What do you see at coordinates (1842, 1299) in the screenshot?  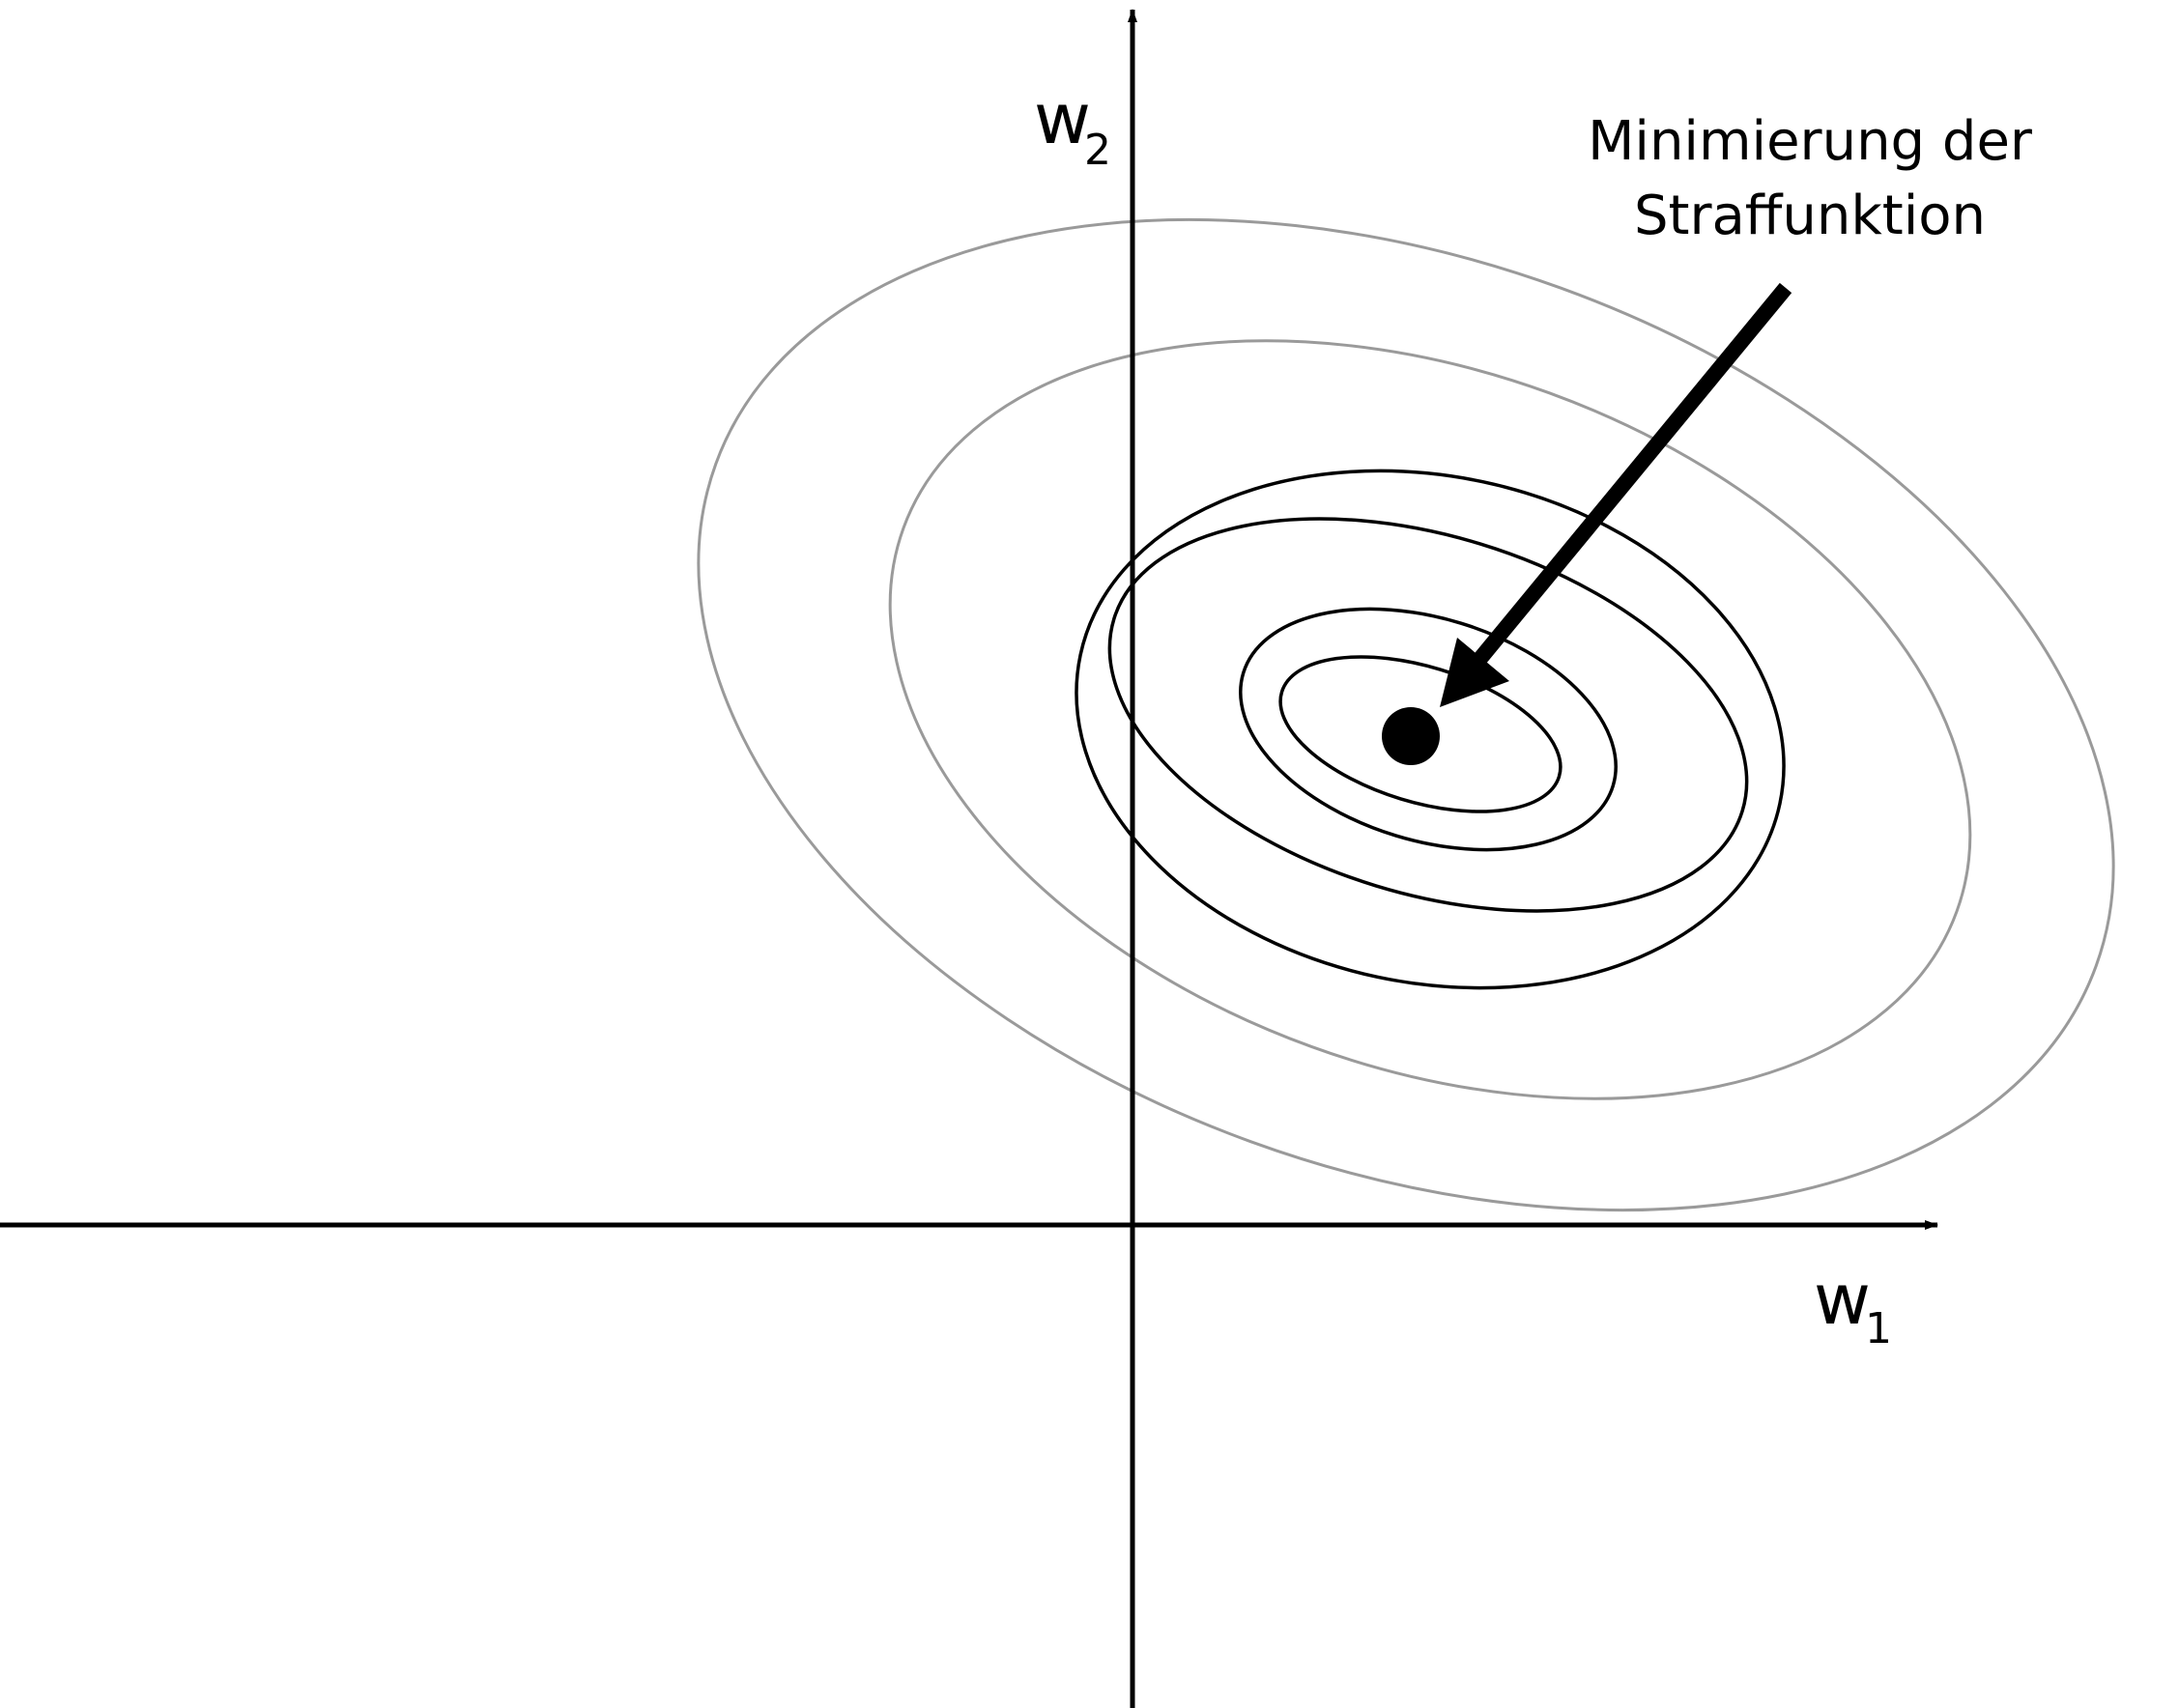 I see `w1-axis-label-main: w` at bounding box center [1842, 1299].